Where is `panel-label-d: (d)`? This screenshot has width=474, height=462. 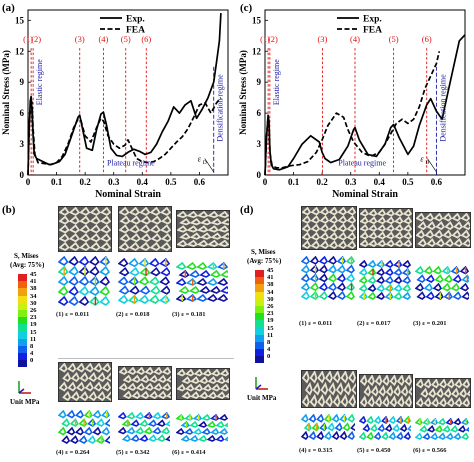
panel-label-d: (d) is located at coordinates (247, 210).